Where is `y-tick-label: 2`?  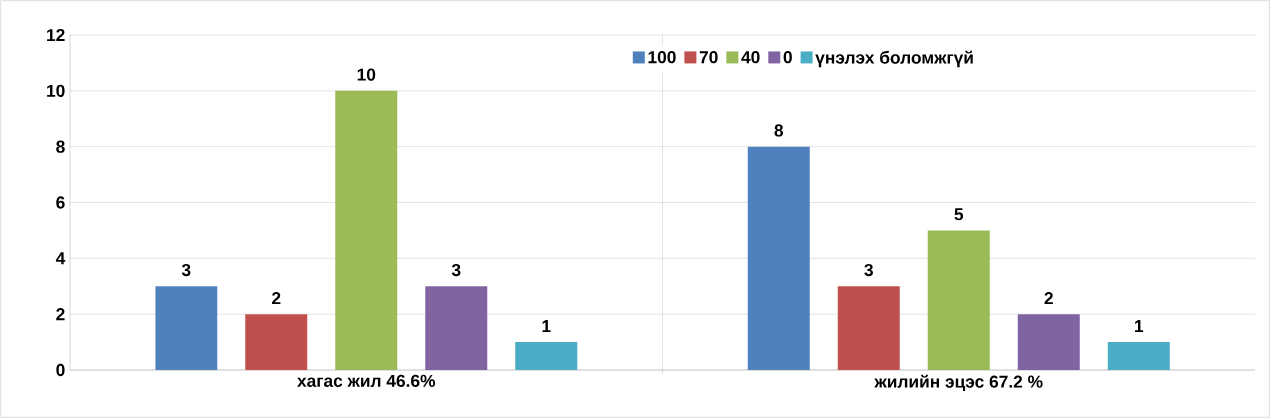
y-tick-label: 2 is located at coordinates (60, 314).